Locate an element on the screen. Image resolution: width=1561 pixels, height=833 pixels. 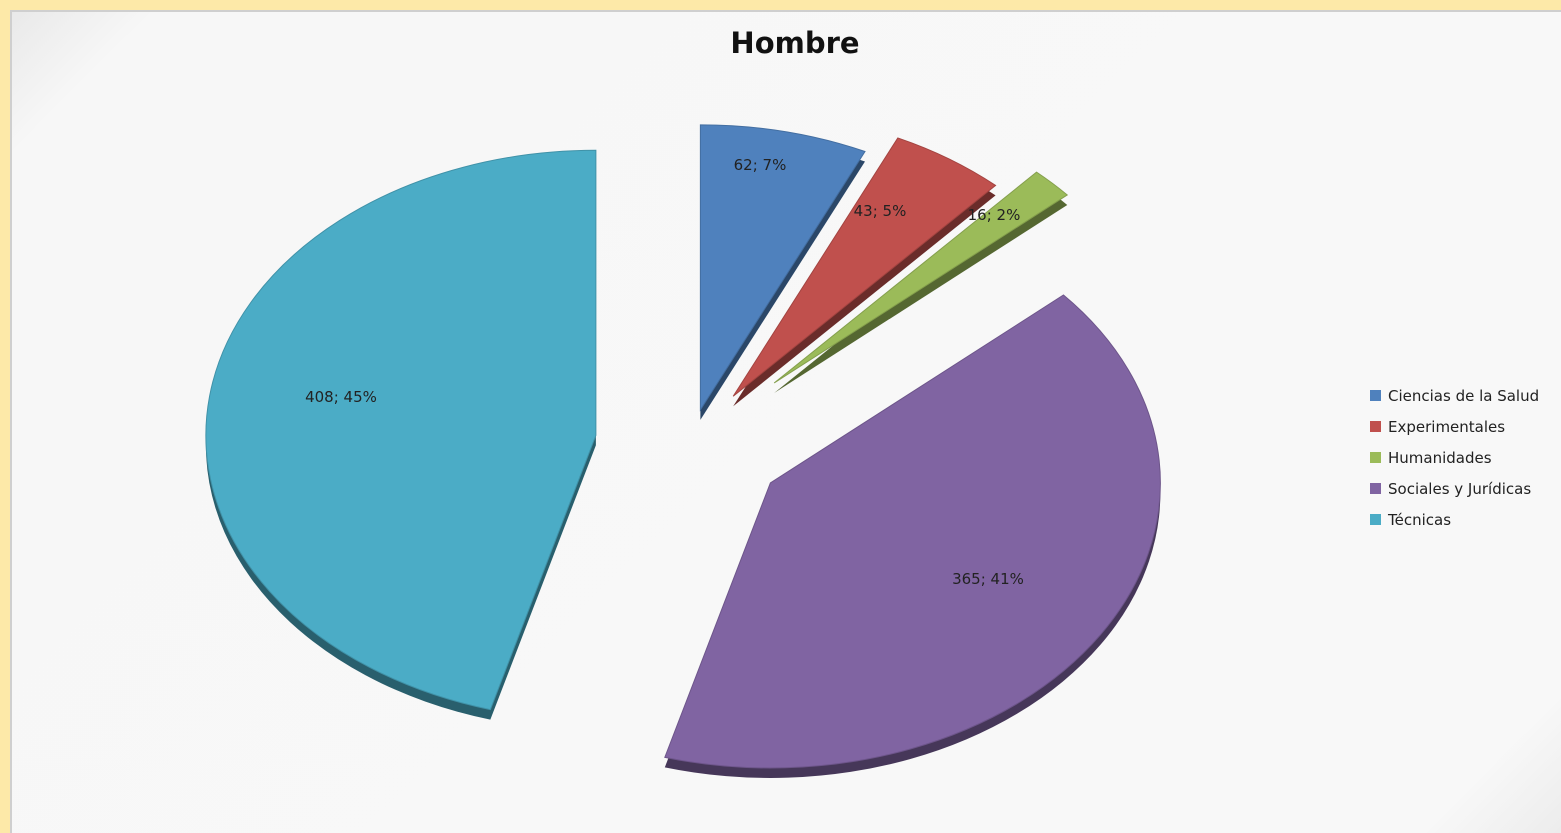
pie-slice-experimentales is located at coordinates (864, 267).